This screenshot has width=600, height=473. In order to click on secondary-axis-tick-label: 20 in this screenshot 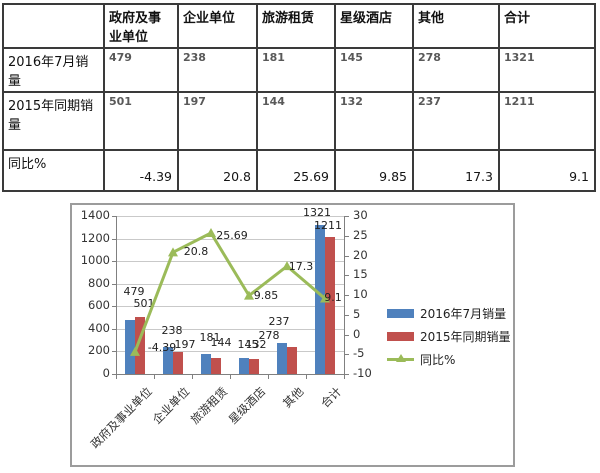, I will do `click(360, 254)`.